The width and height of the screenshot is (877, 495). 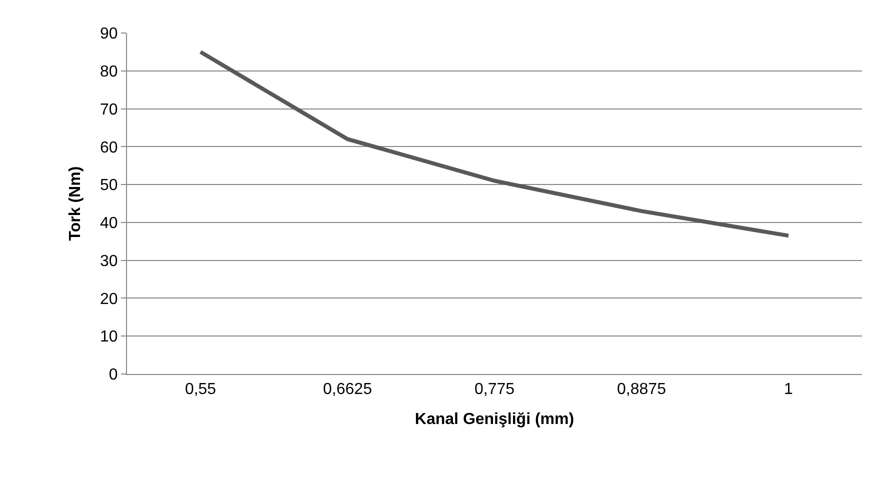 I want to click on y-tick-label: 30, so click(x=109, y=261).